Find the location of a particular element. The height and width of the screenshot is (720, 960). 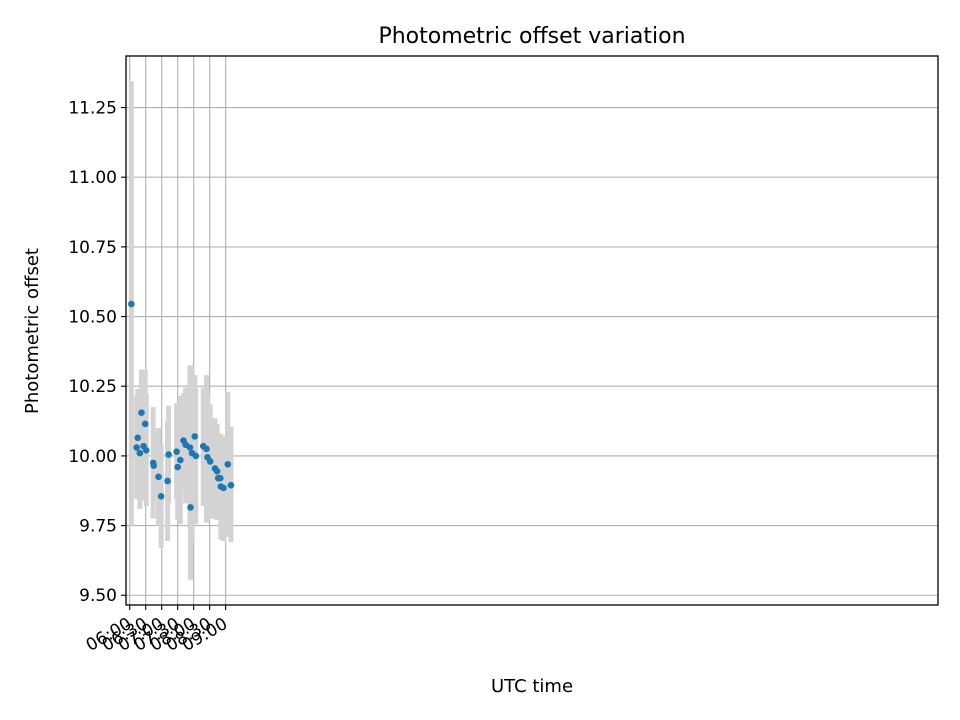

y-tick-label: 11.25 is located at coordinates (92, 109).